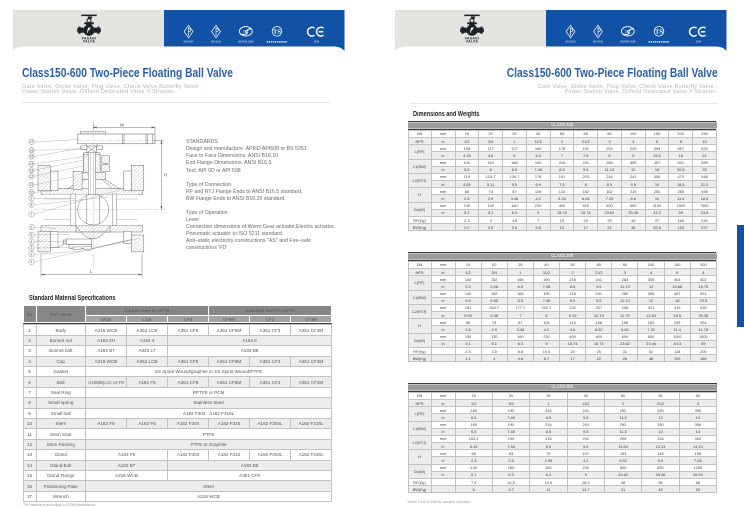  Describe the element at coordinates (122, 124) in the screenshot. I see `svg-text: W` at that location.